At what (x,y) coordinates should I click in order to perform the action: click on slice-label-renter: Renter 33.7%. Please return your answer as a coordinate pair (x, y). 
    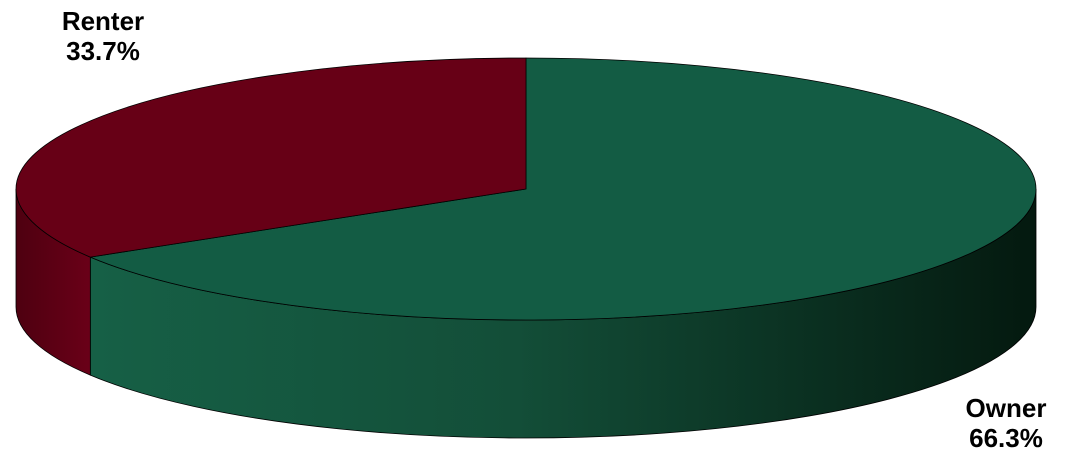
    Looking at the image, I should click on (103, 36).